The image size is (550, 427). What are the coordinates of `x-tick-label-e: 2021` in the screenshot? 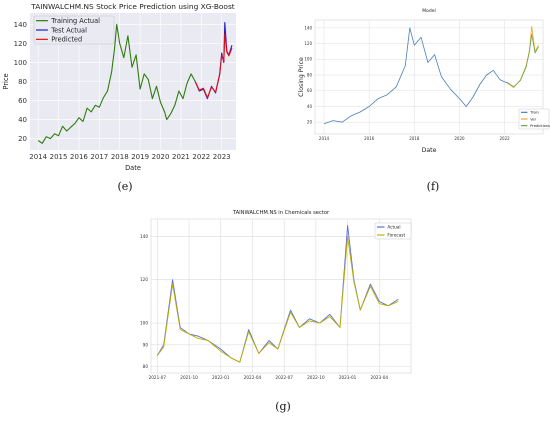 It's located at (181, 157).